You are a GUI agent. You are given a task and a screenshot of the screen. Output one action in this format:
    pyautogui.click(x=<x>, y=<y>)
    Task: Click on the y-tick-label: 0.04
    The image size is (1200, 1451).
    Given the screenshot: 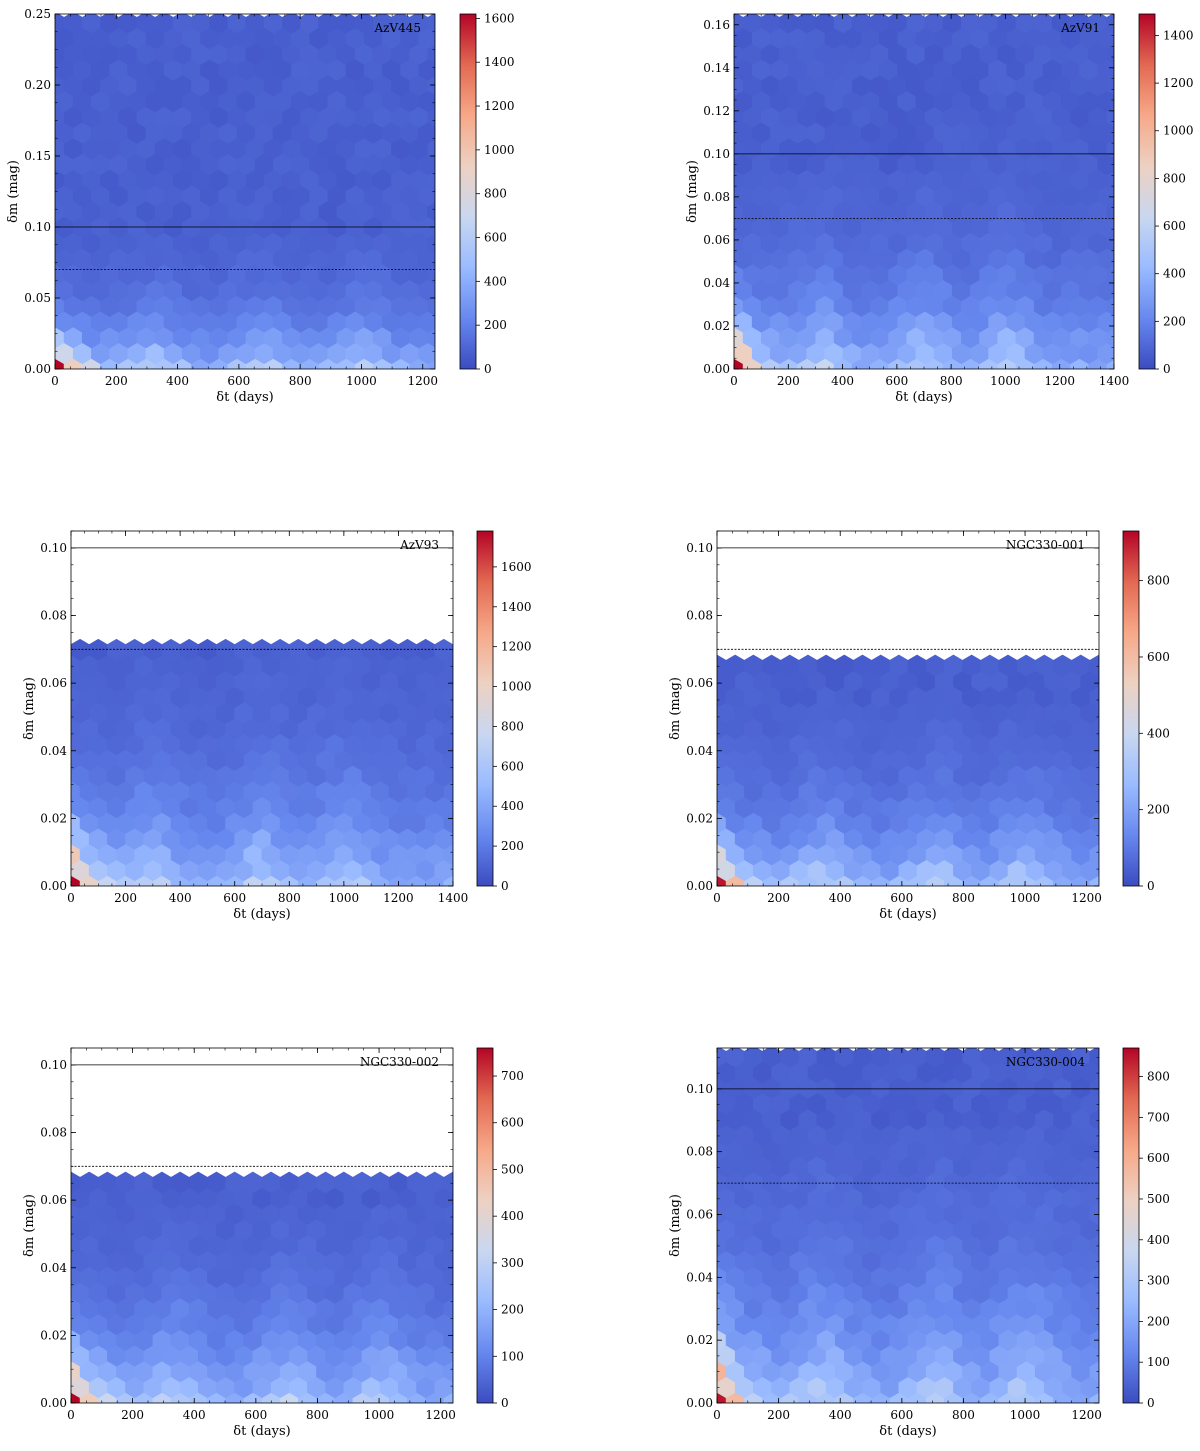 What is the action you would take?
    pyautogui.click(x=53, y=1268)
    